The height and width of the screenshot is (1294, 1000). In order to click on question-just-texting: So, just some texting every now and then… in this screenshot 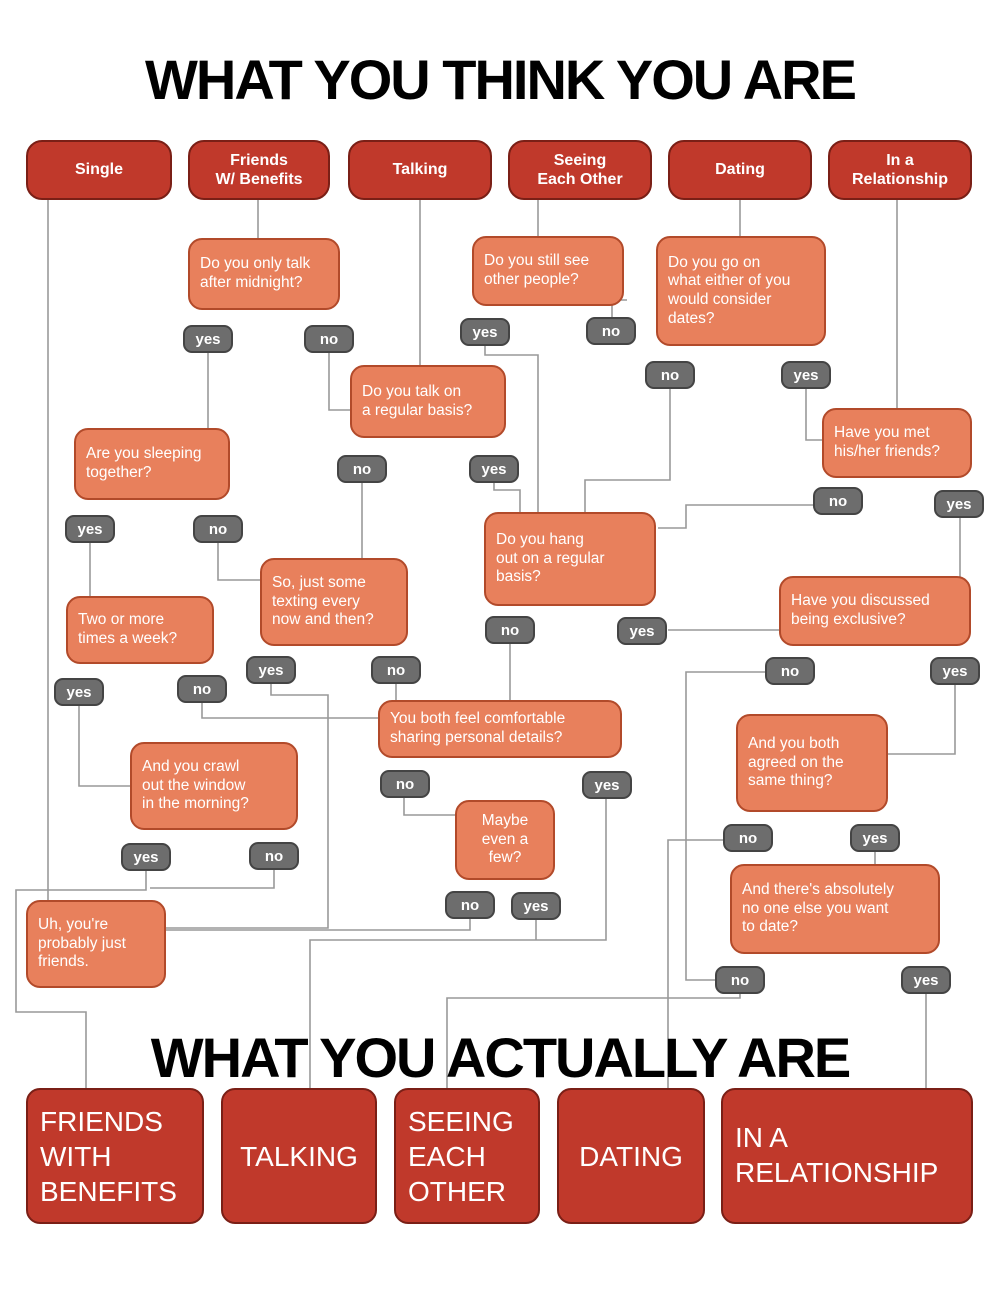, I will do `click(334, 602)`.